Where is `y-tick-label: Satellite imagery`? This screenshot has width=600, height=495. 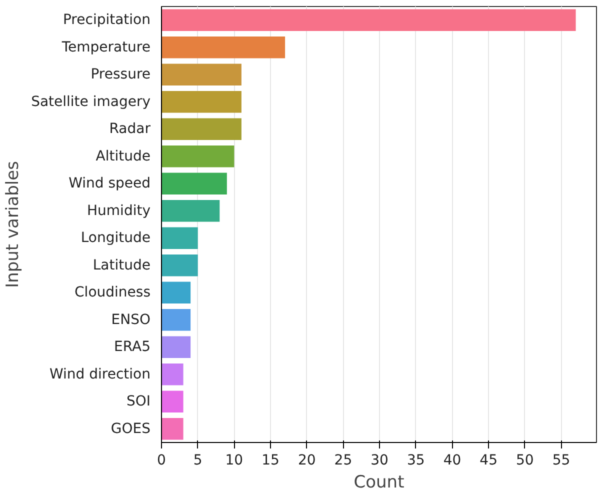
y-tick-label: Satellite imagery is located at coordinates (90, 102).